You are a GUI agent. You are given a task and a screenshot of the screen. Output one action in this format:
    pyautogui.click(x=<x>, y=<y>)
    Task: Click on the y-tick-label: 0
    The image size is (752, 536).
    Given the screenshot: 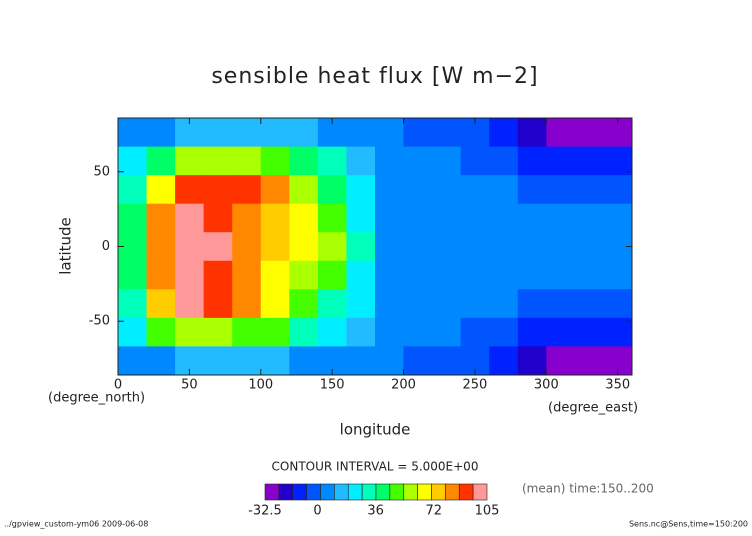 What is the action you would take?
    pyautogui.click(x=106, y=246)
    